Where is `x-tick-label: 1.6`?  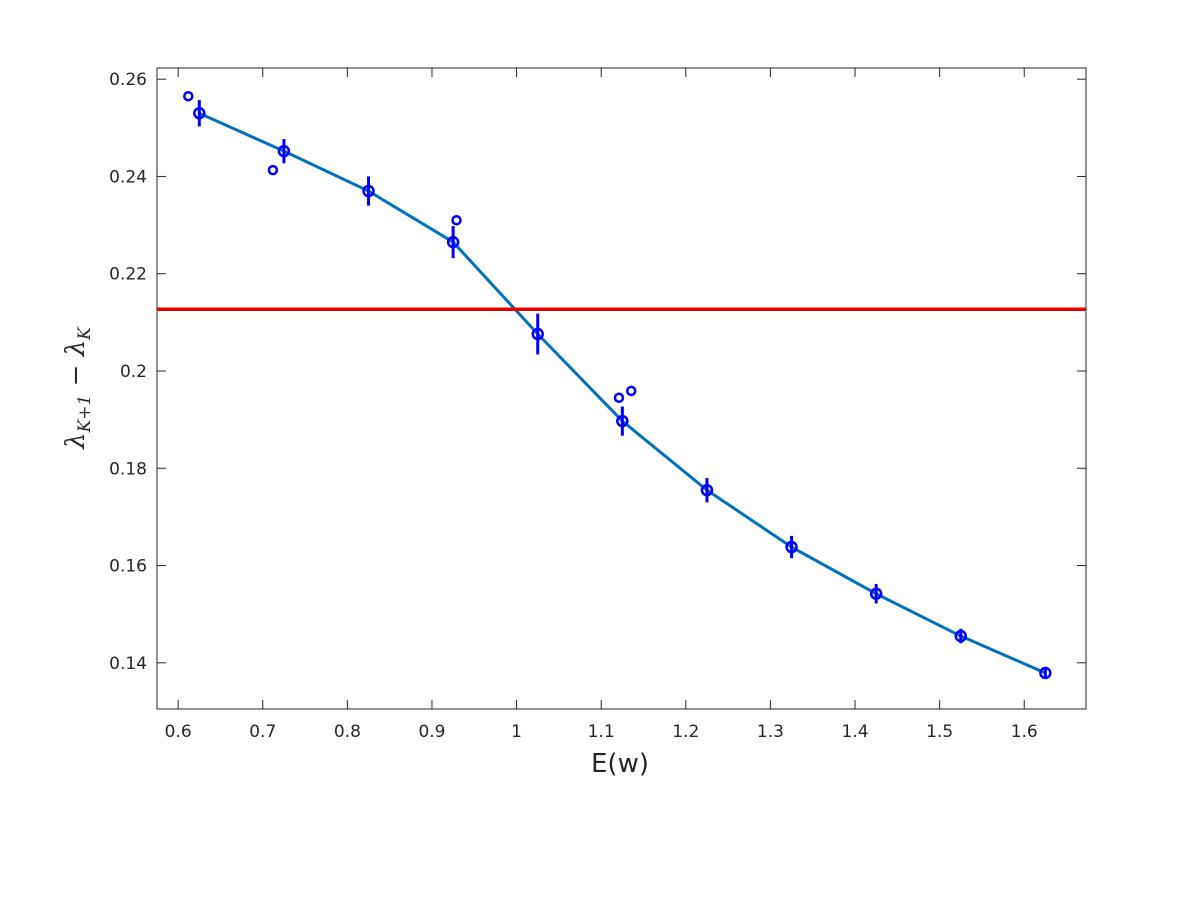
x-tick-label: 1.6 is located at coordinates (1024, 732).